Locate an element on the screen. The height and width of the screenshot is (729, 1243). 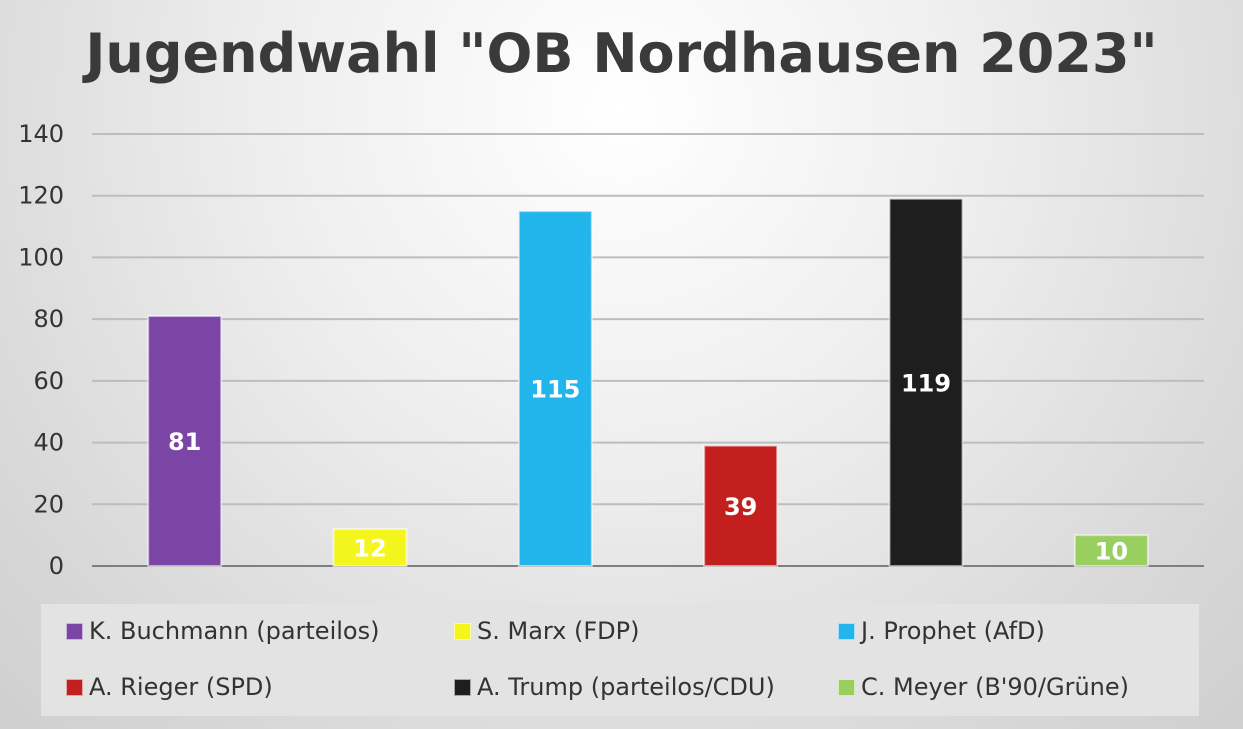
y-tick-label: 140 is located at coordinates (41, 134).